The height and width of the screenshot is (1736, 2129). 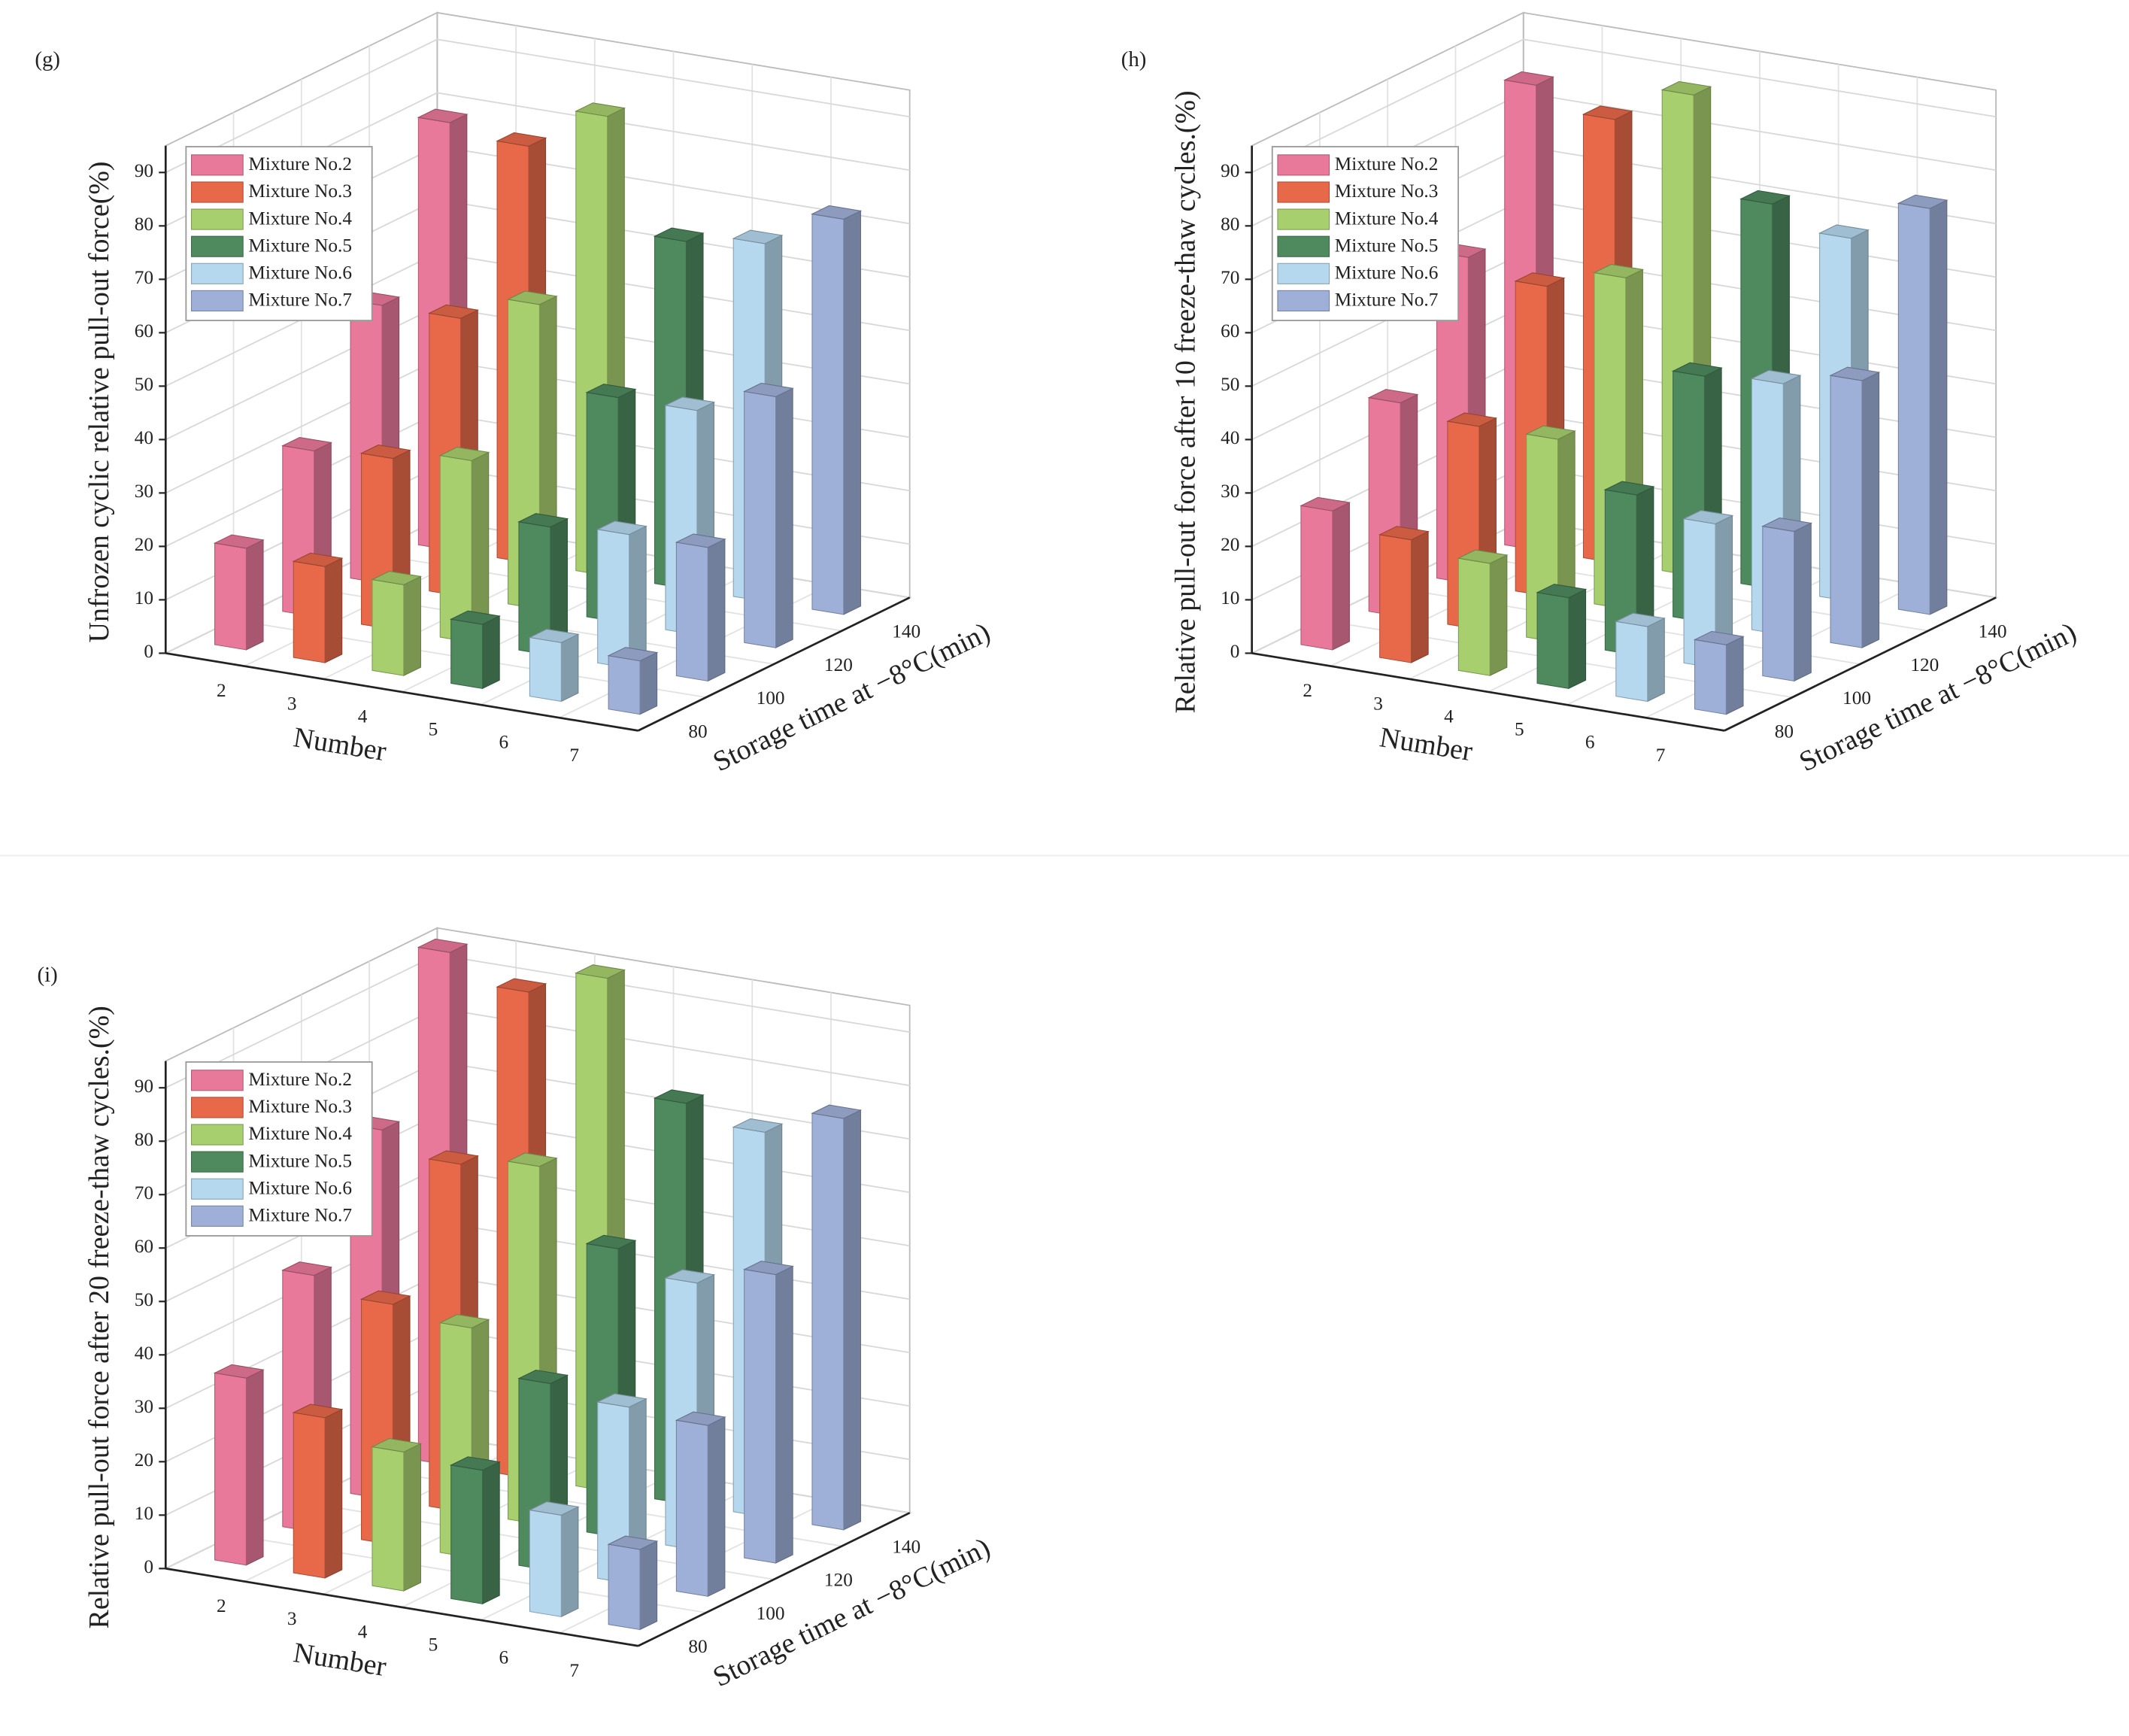 I want to click on legend-label: Mixture No.7, so click(x=1387, y=300).